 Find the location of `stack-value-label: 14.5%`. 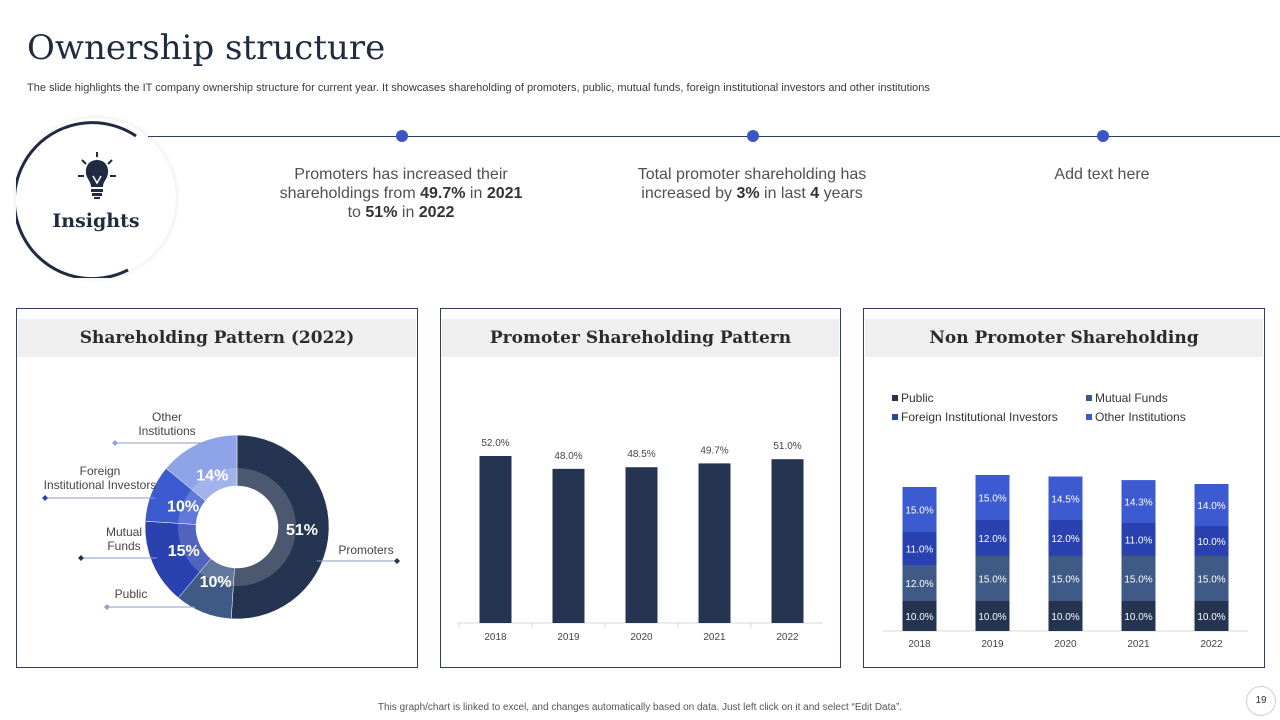

stack-value-label: 14.5% is located at coordinates (1065, 499).